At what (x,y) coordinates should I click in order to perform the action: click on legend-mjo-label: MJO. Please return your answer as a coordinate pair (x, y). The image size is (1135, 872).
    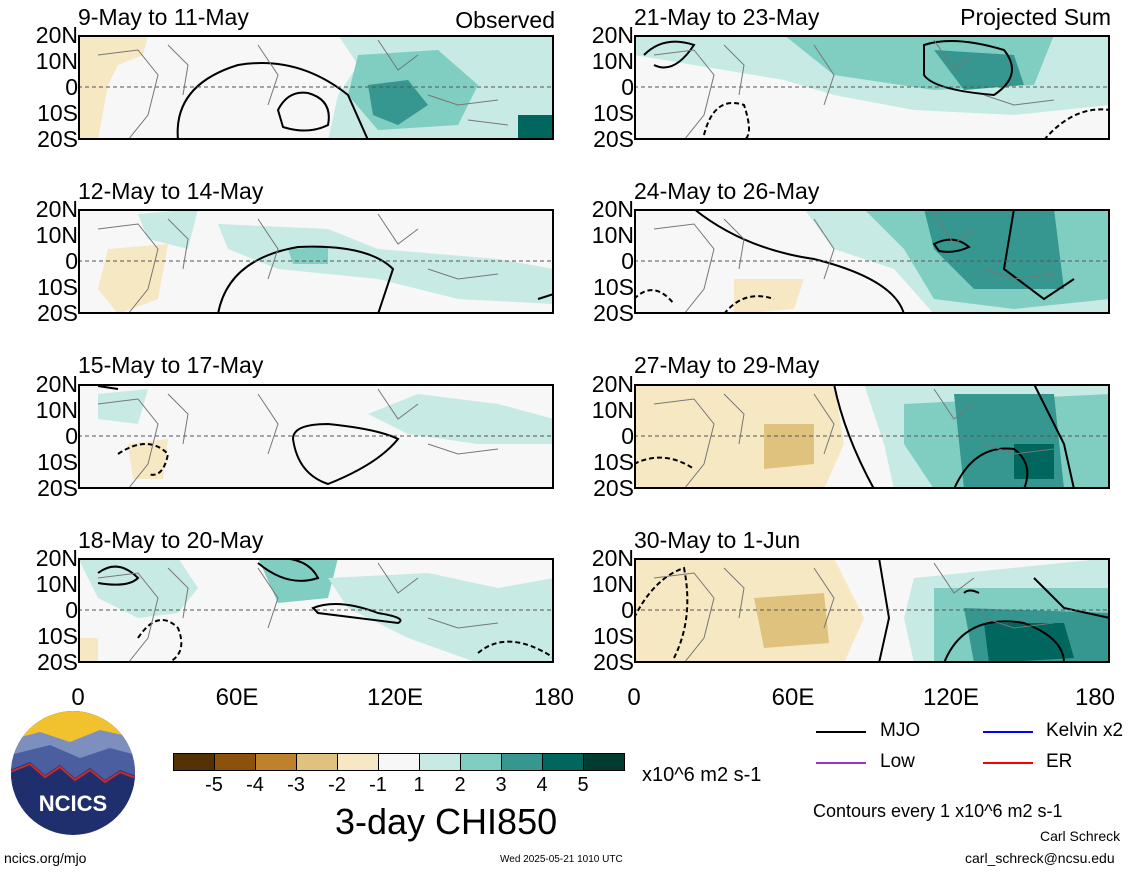
    Looking at the image, I should click on (900, 730).